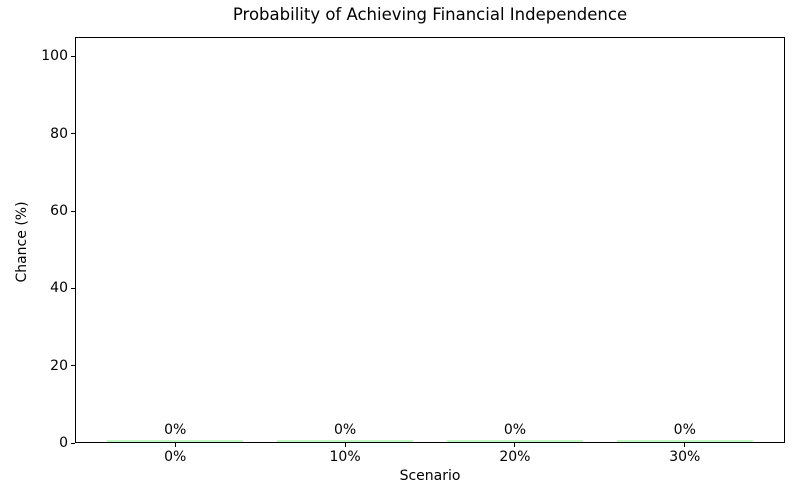  Describe the element at coordinates (59, 211) in the screenshot. I see `y-tick-label: 60` at that location.